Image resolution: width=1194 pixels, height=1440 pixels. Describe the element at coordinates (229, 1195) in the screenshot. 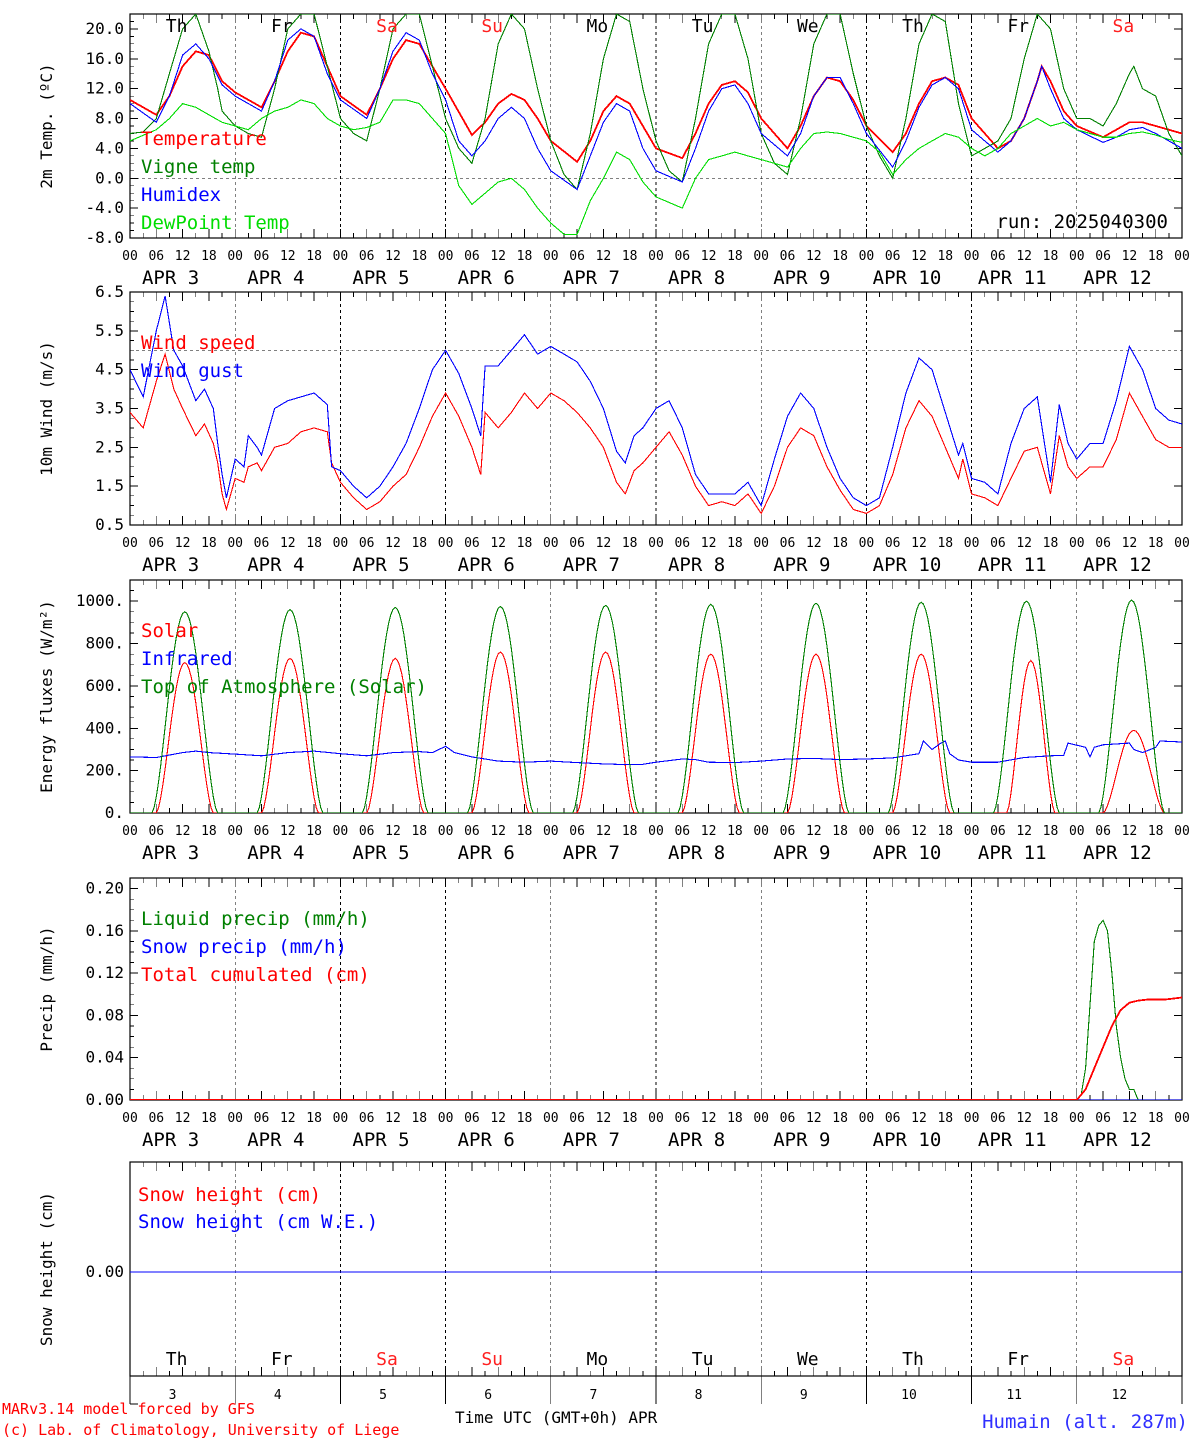

I see `legend-entry: Snow height (cm)` at that location.